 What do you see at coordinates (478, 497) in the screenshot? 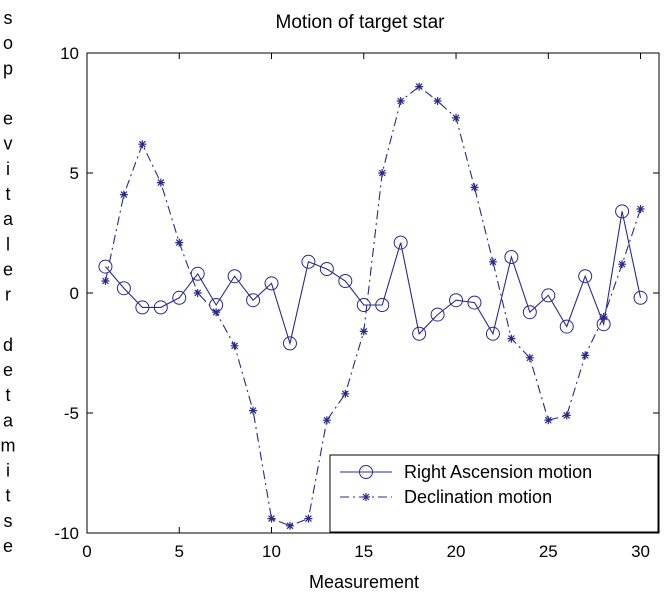
I see `legend-label: Declination motion` at bounding box center [478, 497].